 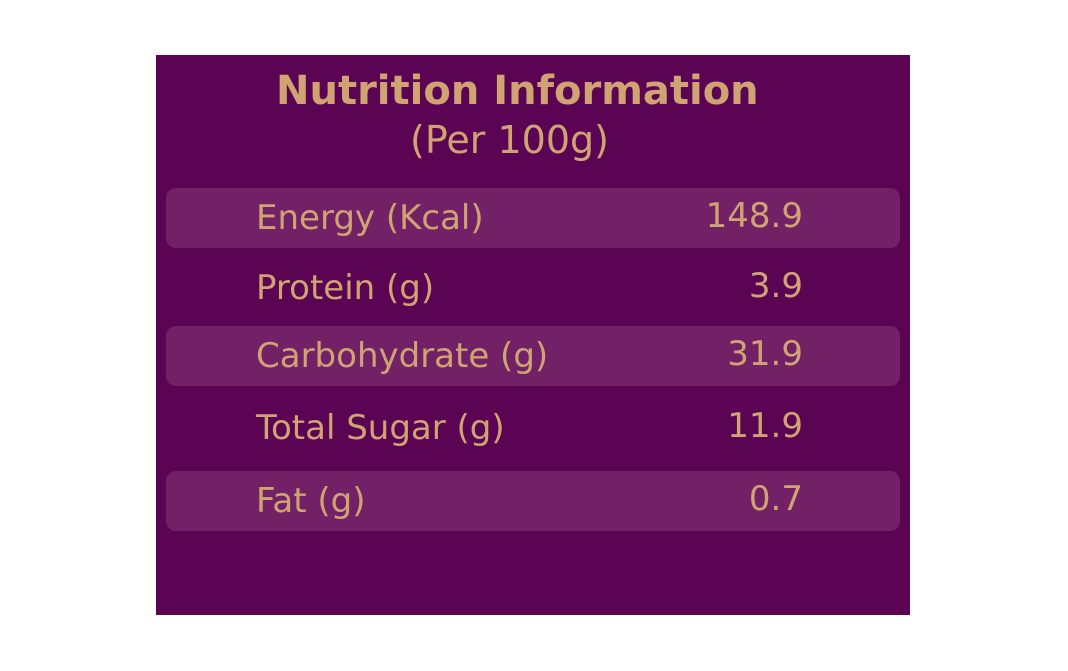 What do you see at coordinates (509, 140) in the screenshot?
I see `nutrition-subtitle: (Per 100g)` at bounding box center [509, 140].